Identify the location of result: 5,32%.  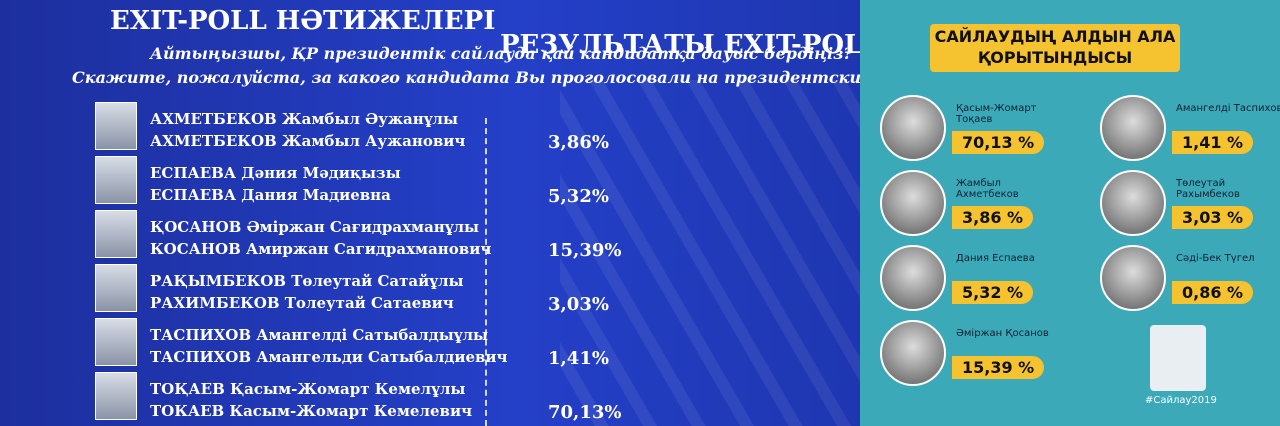
(578, 196).